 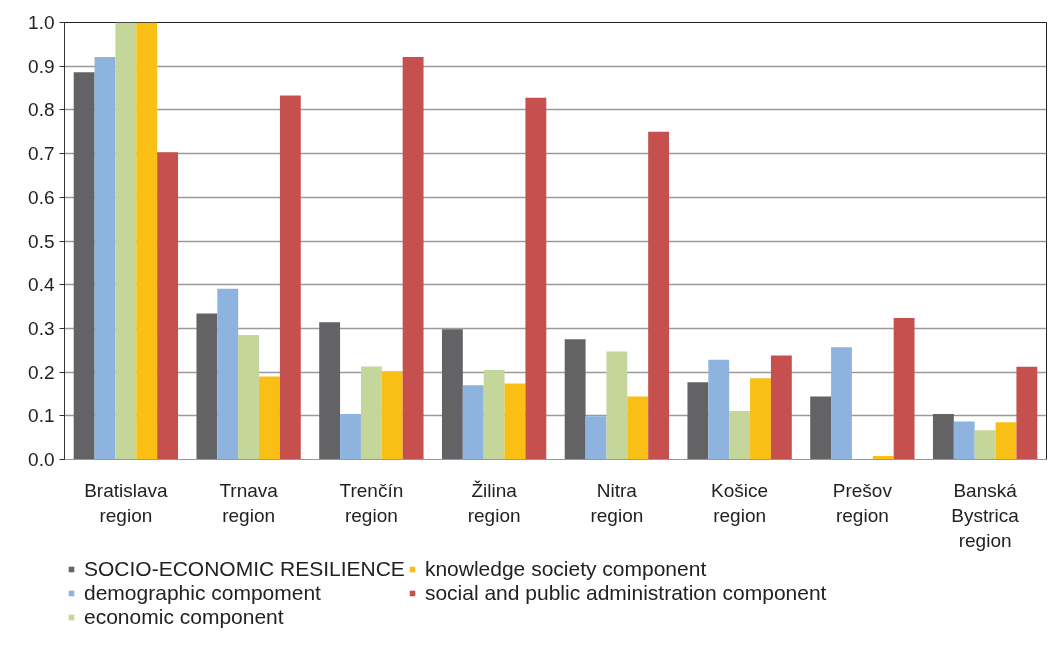 I want to click on legend-label: SOCIO-ECONOMIC RESILIENCE, so click(x=244, y=569).